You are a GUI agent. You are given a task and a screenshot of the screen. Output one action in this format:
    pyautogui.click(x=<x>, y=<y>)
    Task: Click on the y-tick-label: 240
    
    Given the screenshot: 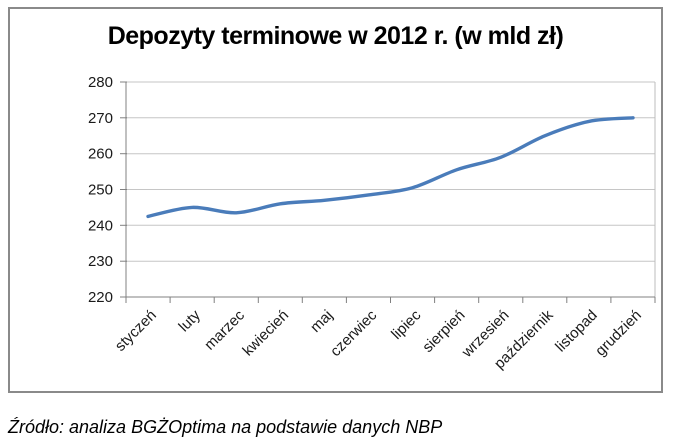 What is the action you would take?
    pyautogui.click(x=100, y=225)
    